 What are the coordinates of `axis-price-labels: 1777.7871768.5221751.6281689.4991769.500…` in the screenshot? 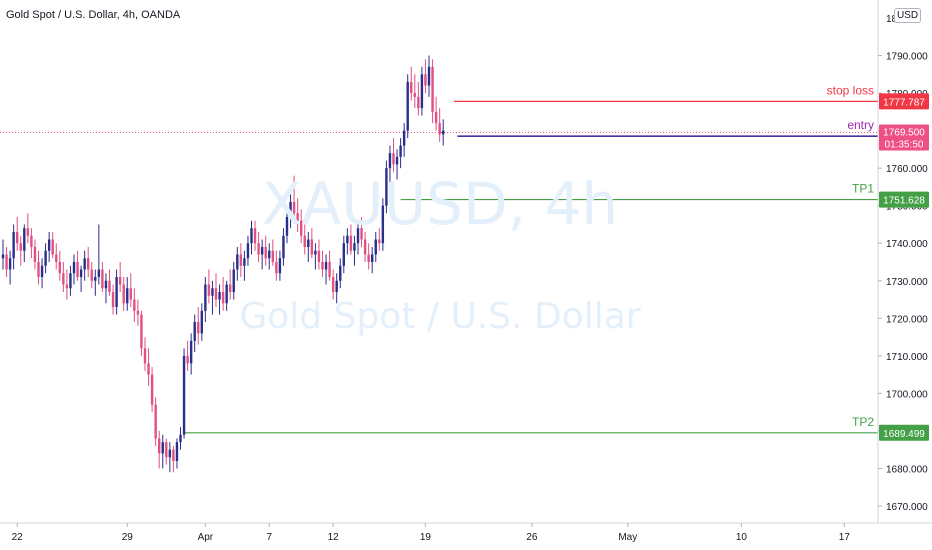 It's located at (904, 267).